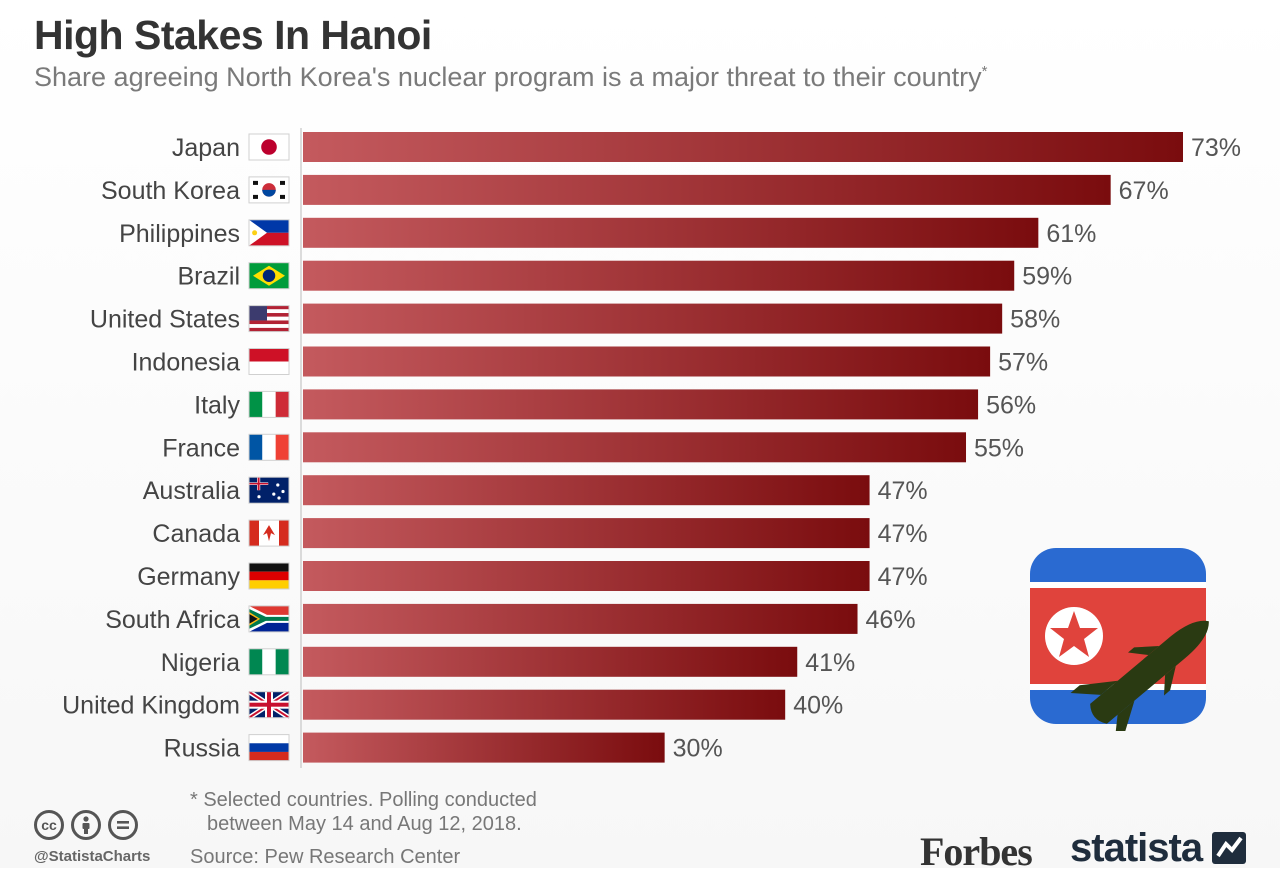 This screenshot has width=1280, height=875. Describe the element at coordinates (1035, 320) in the screenshot. I see `value-label-united-states: 58%` at that location.